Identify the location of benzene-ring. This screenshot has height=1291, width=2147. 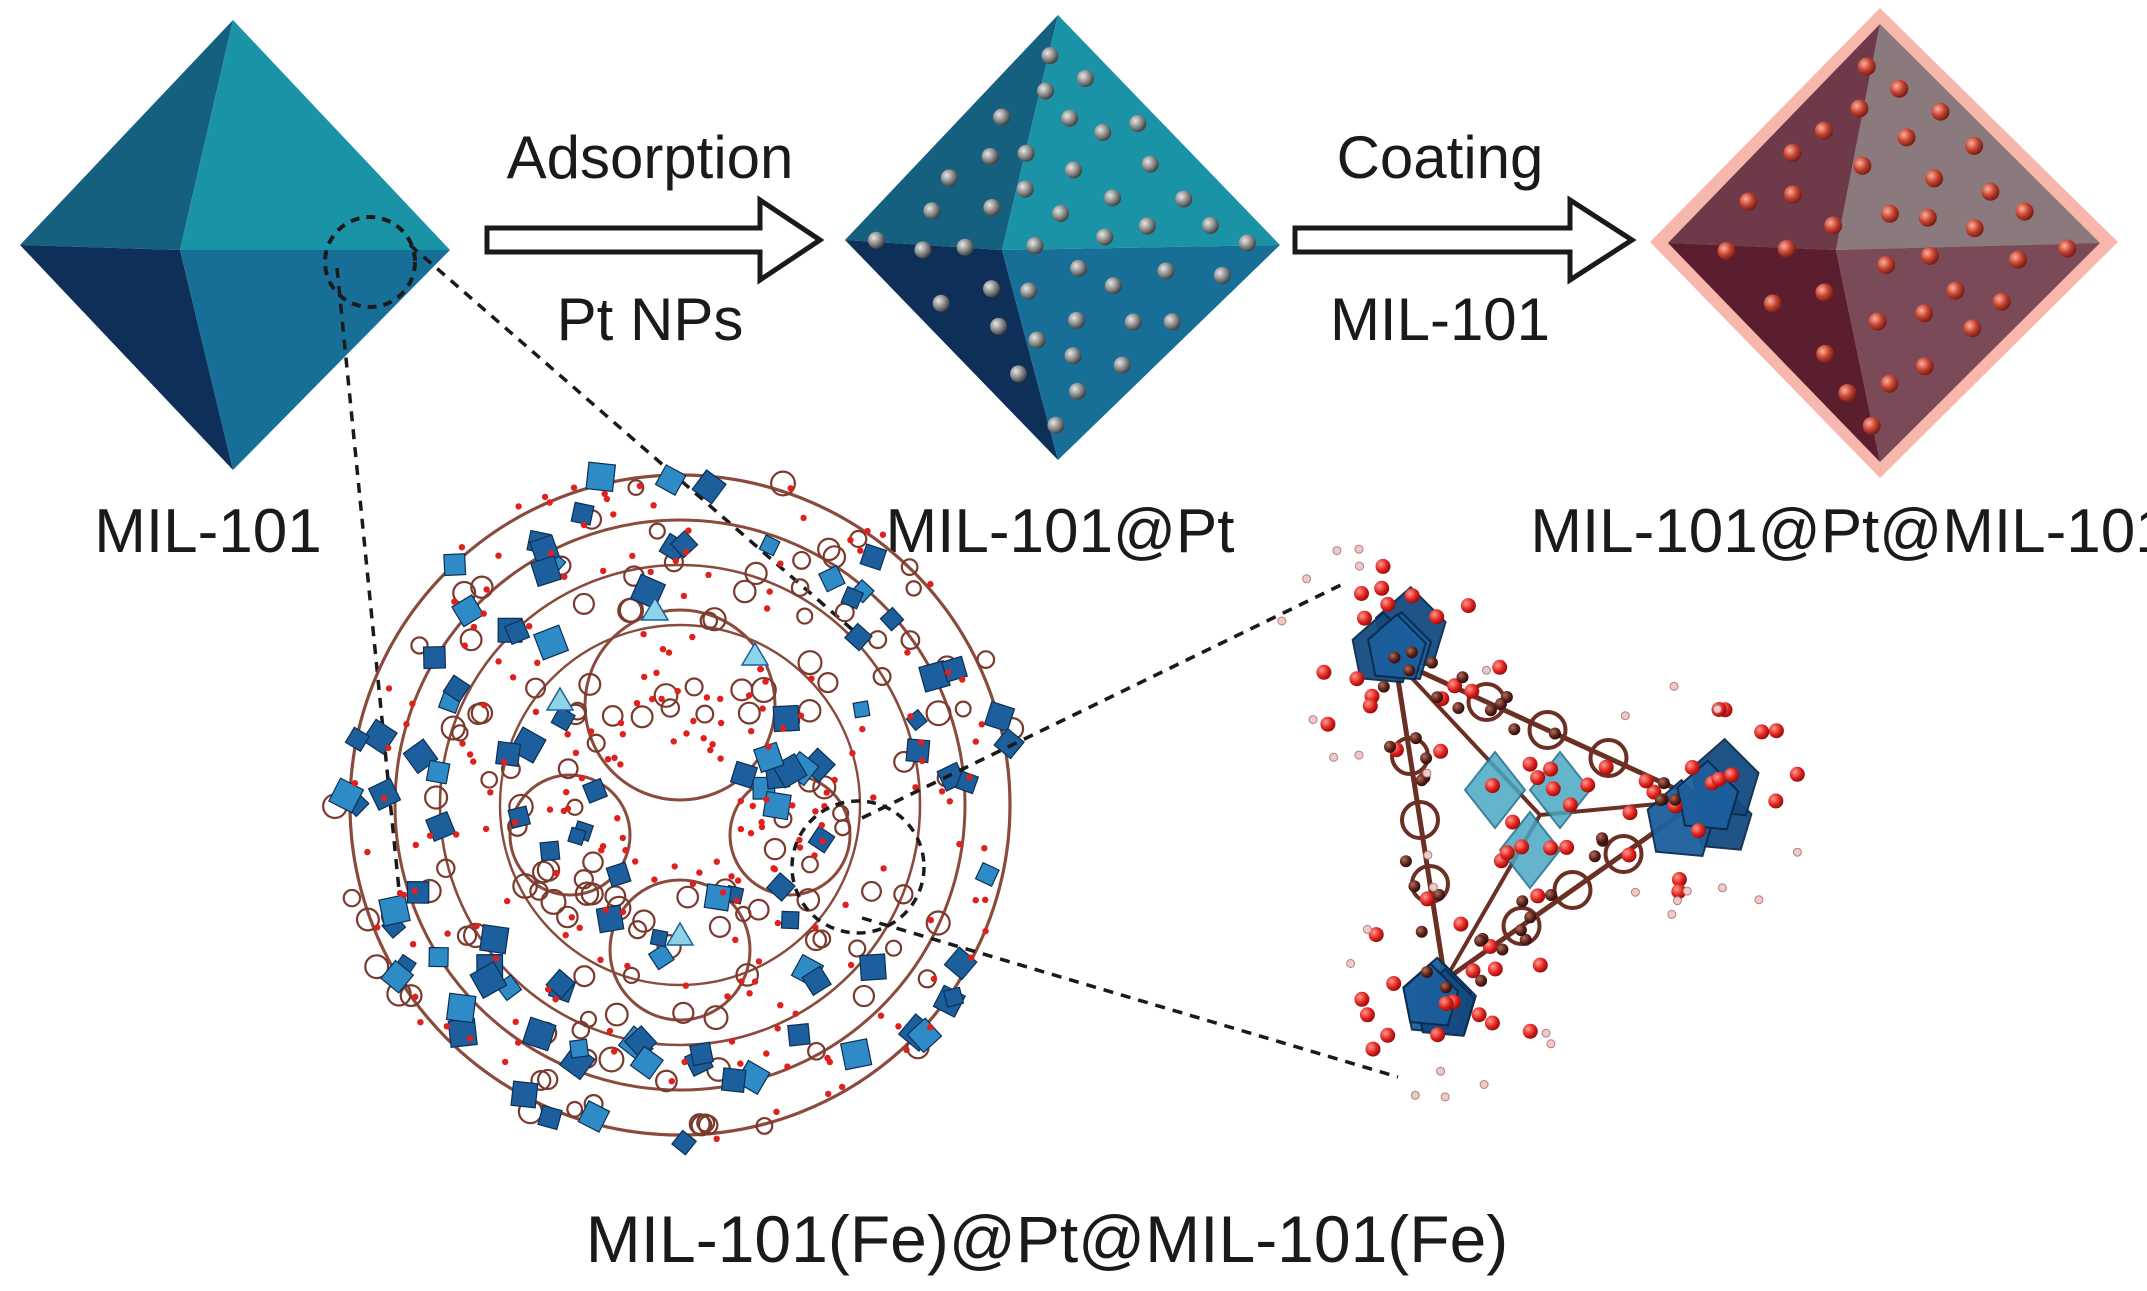
(1572, 890).